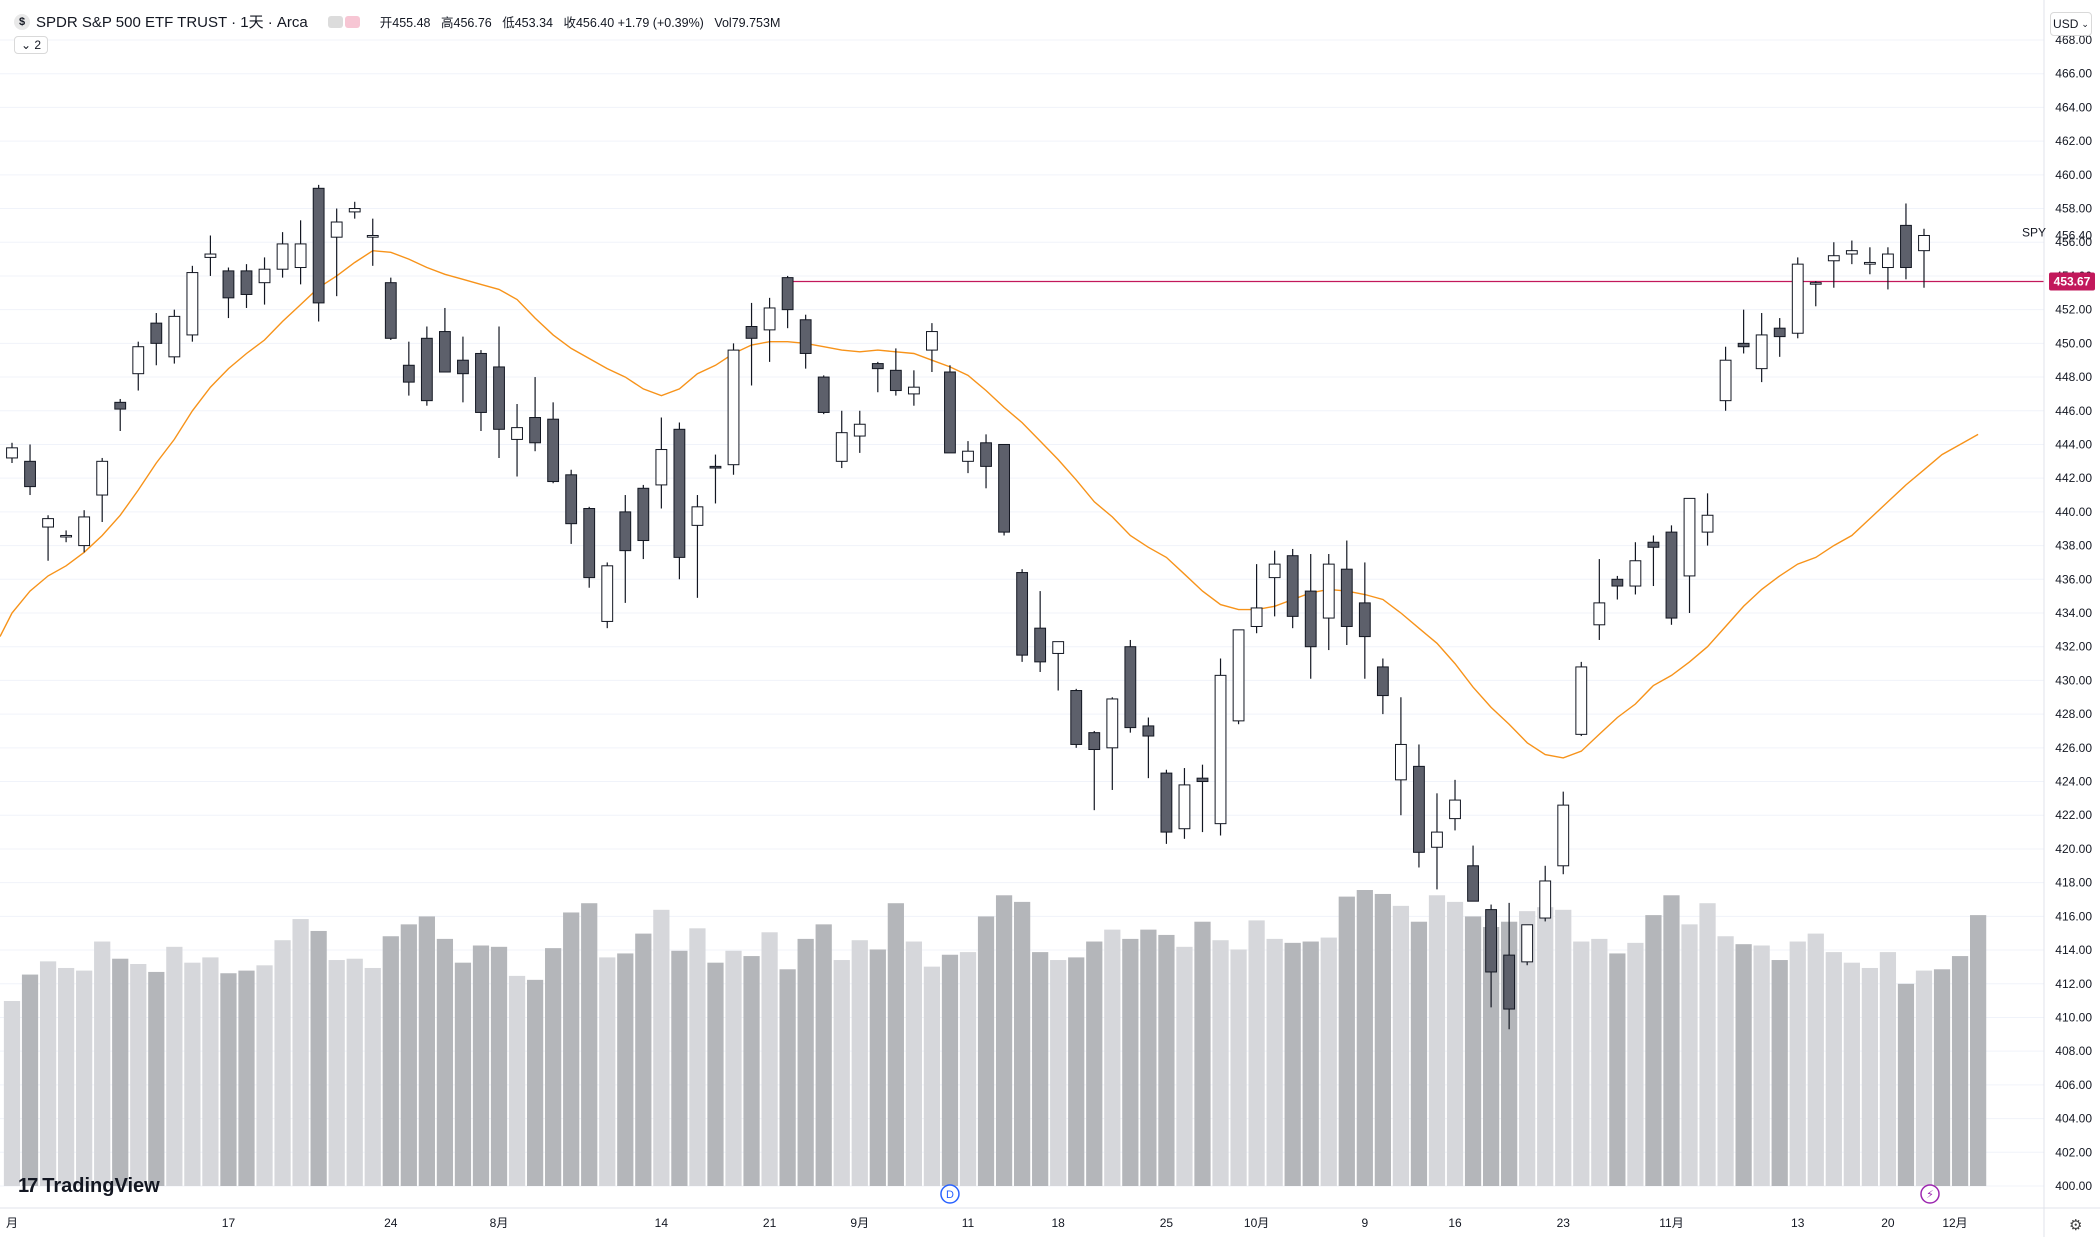 This screenshot has width=2100, height=1237. What do you see at coordinates (508, 23) in the screenshot?
I see `ohlc-low-label: 低` at bounding box center [508, 23].